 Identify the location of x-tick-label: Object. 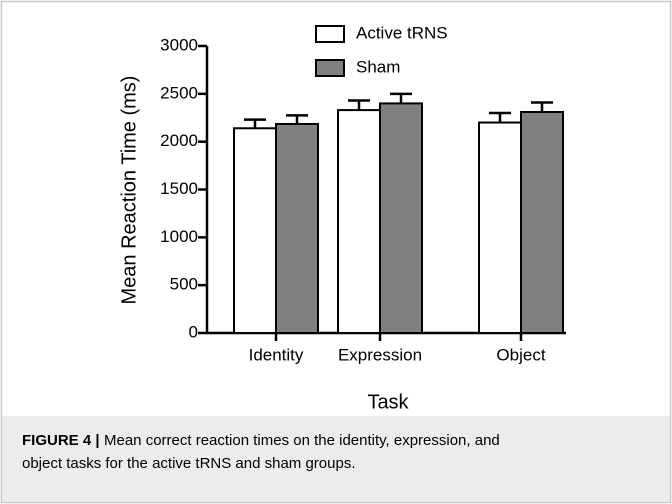
(520, 354).